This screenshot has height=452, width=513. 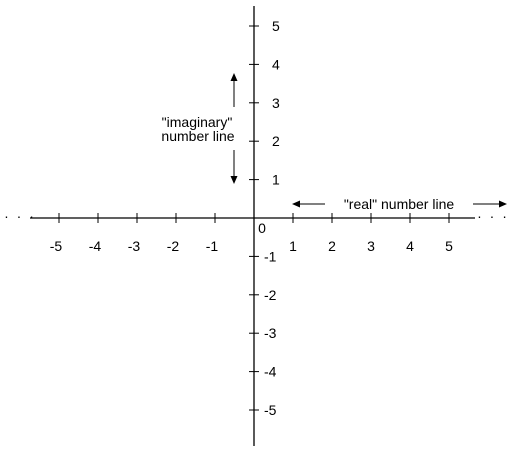 What do you see at coordinates (234, 90) in the screenshot?
I see `imaginary-caption-up-arrow` at bounding box center [234, 90].